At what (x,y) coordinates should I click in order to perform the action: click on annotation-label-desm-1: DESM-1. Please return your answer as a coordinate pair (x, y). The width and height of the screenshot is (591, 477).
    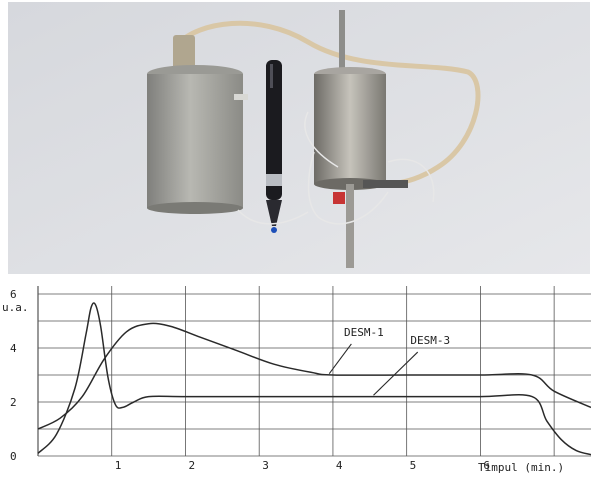
    Looking at the image, I should click on (364, 332).